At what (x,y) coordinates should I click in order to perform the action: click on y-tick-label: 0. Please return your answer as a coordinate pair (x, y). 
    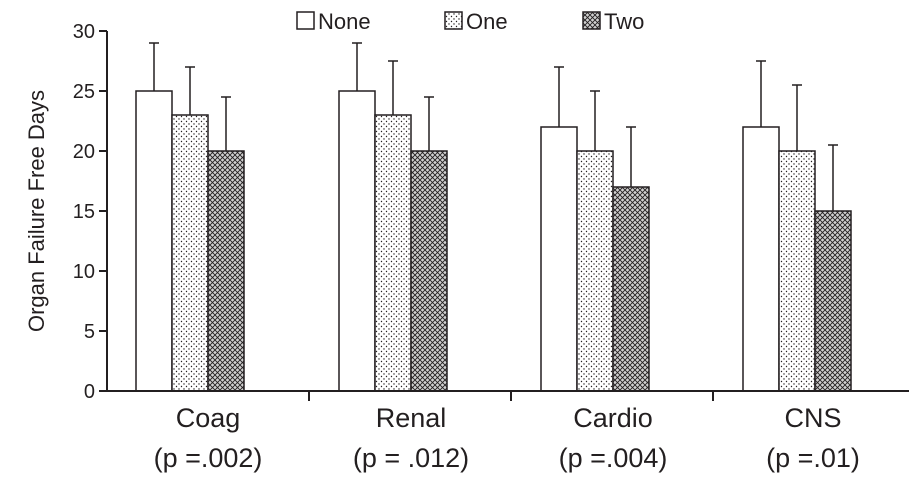
    Looking at the image, I should click on (89, 392).